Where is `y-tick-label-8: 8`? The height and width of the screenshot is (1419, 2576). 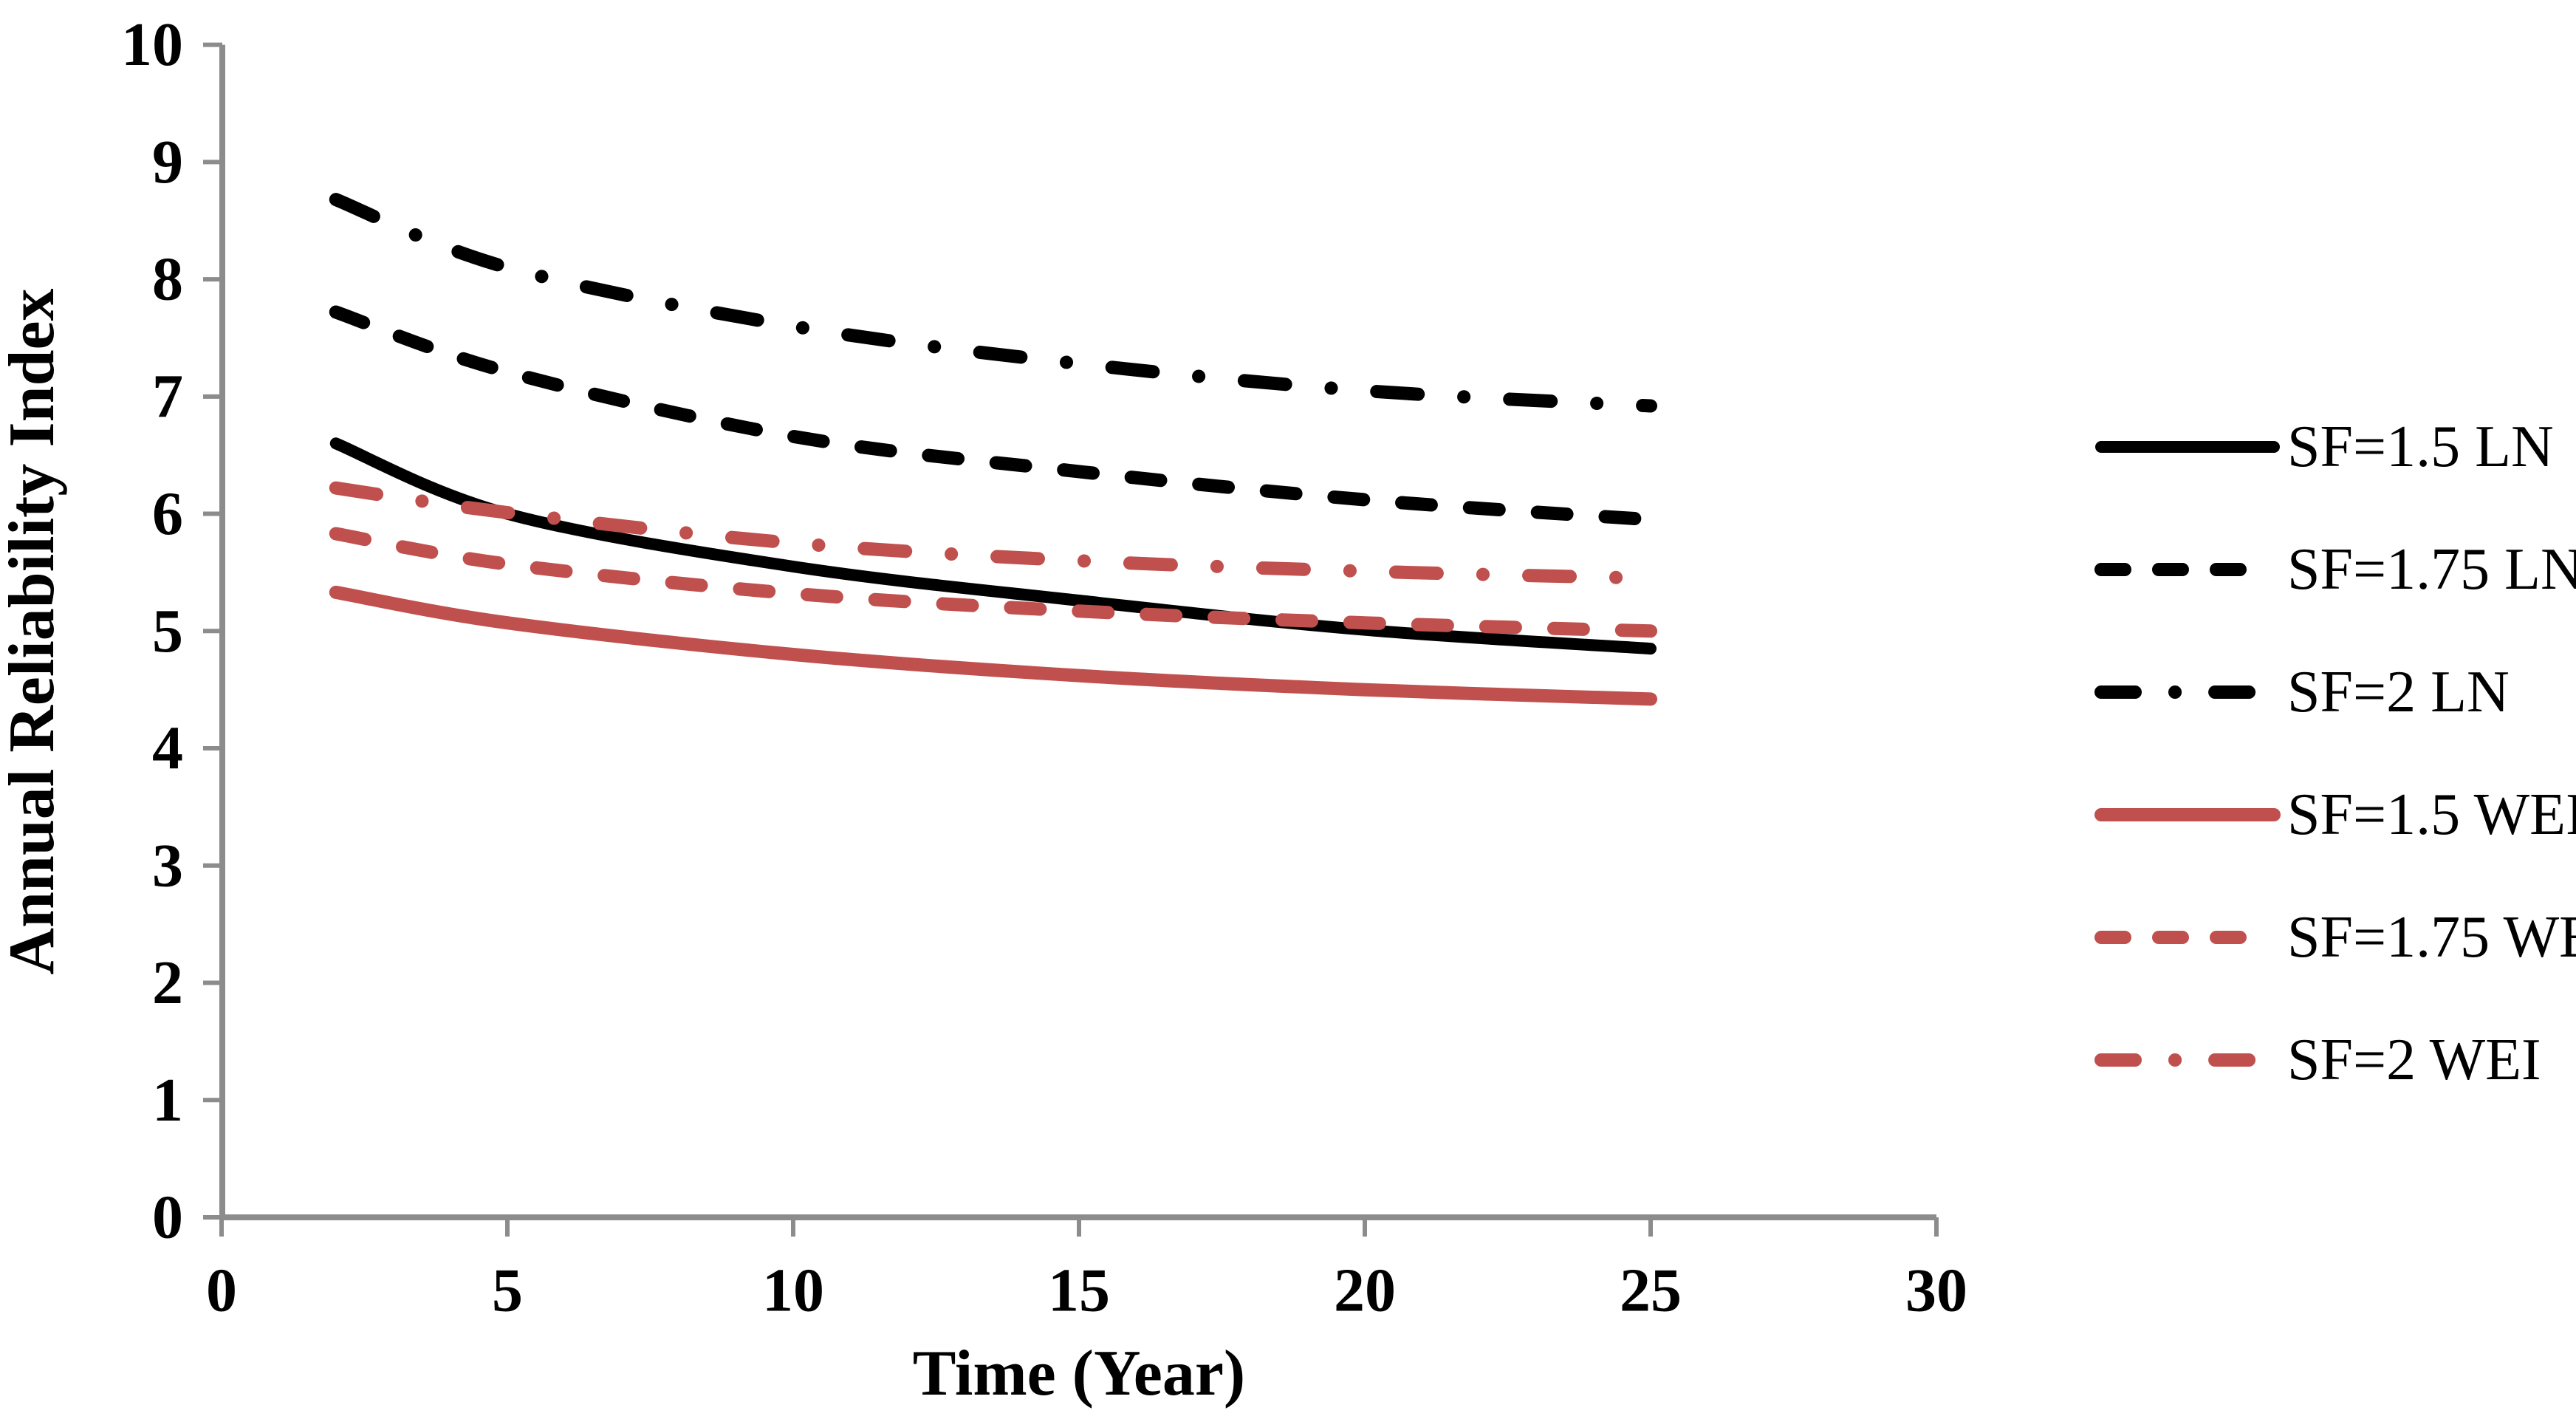 y-tick-label-8: 8 is located at coordinates (167, 279).